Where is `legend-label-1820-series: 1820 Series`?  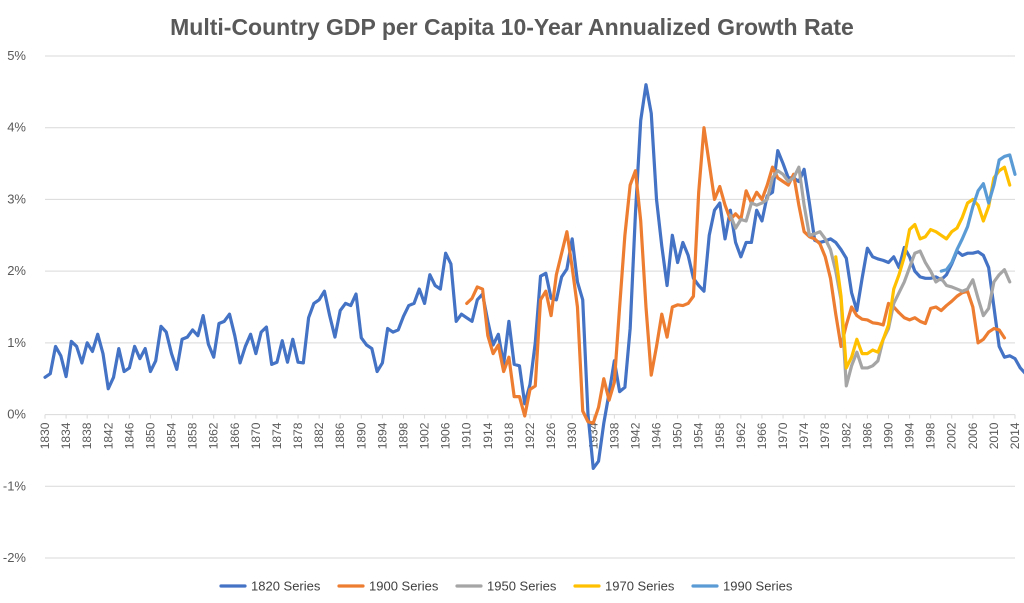
legend-label-1820-series: 1820 Series is located at coordinates (286, 586).